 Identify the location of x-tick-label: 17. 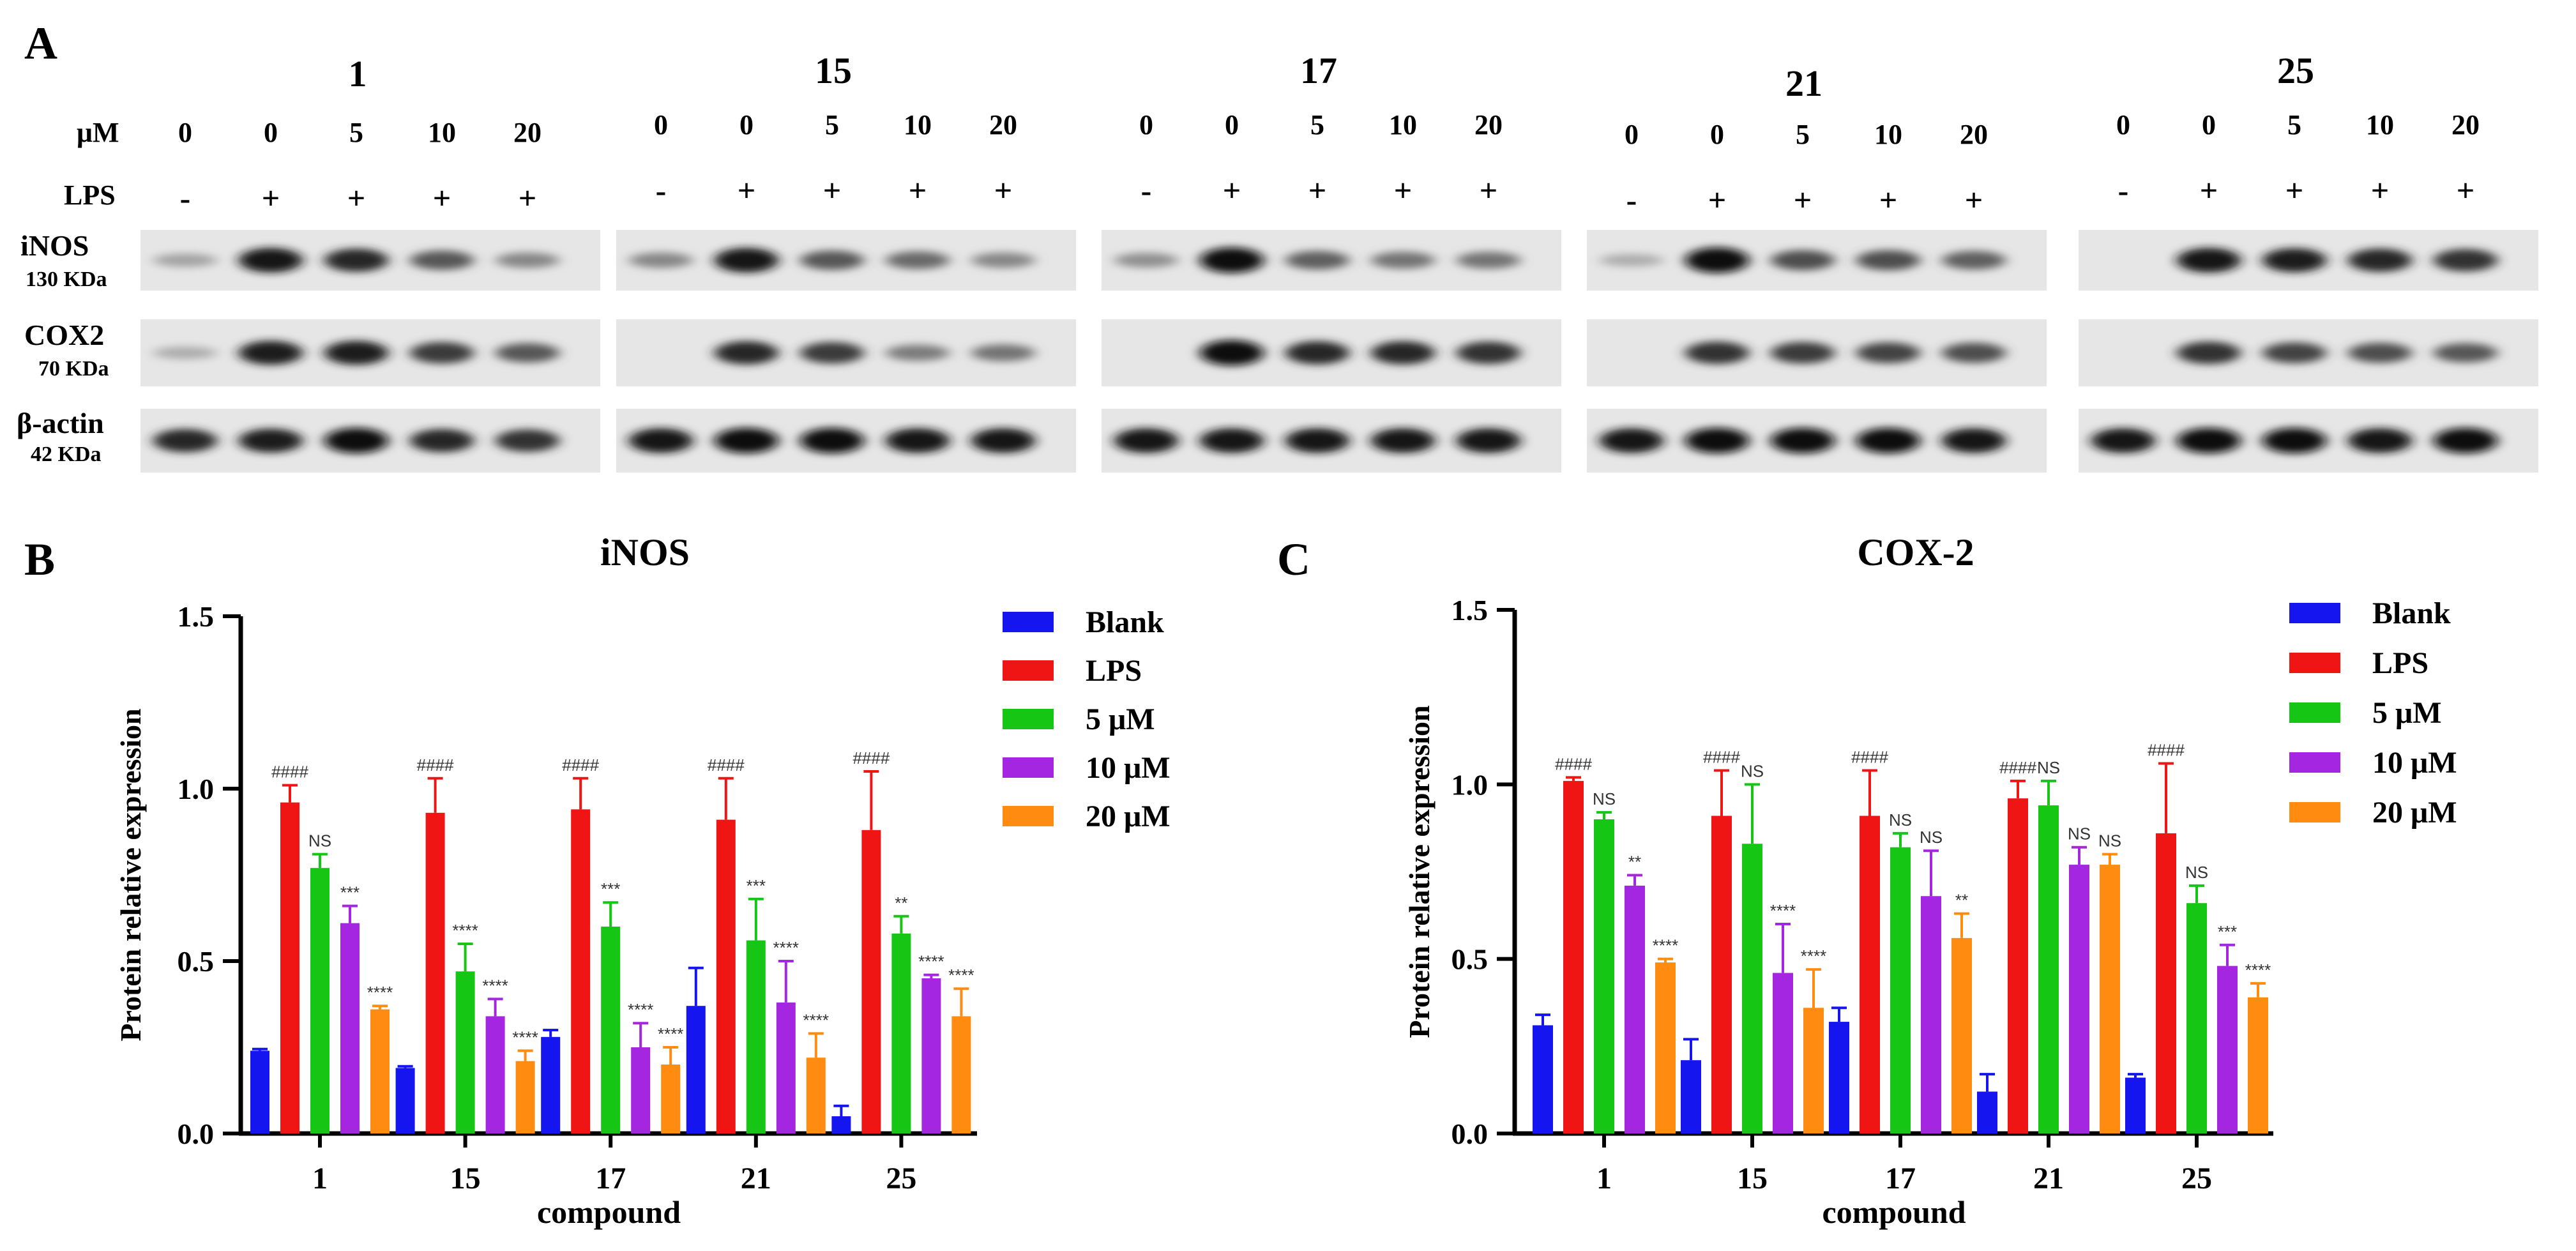
(610, 1178).